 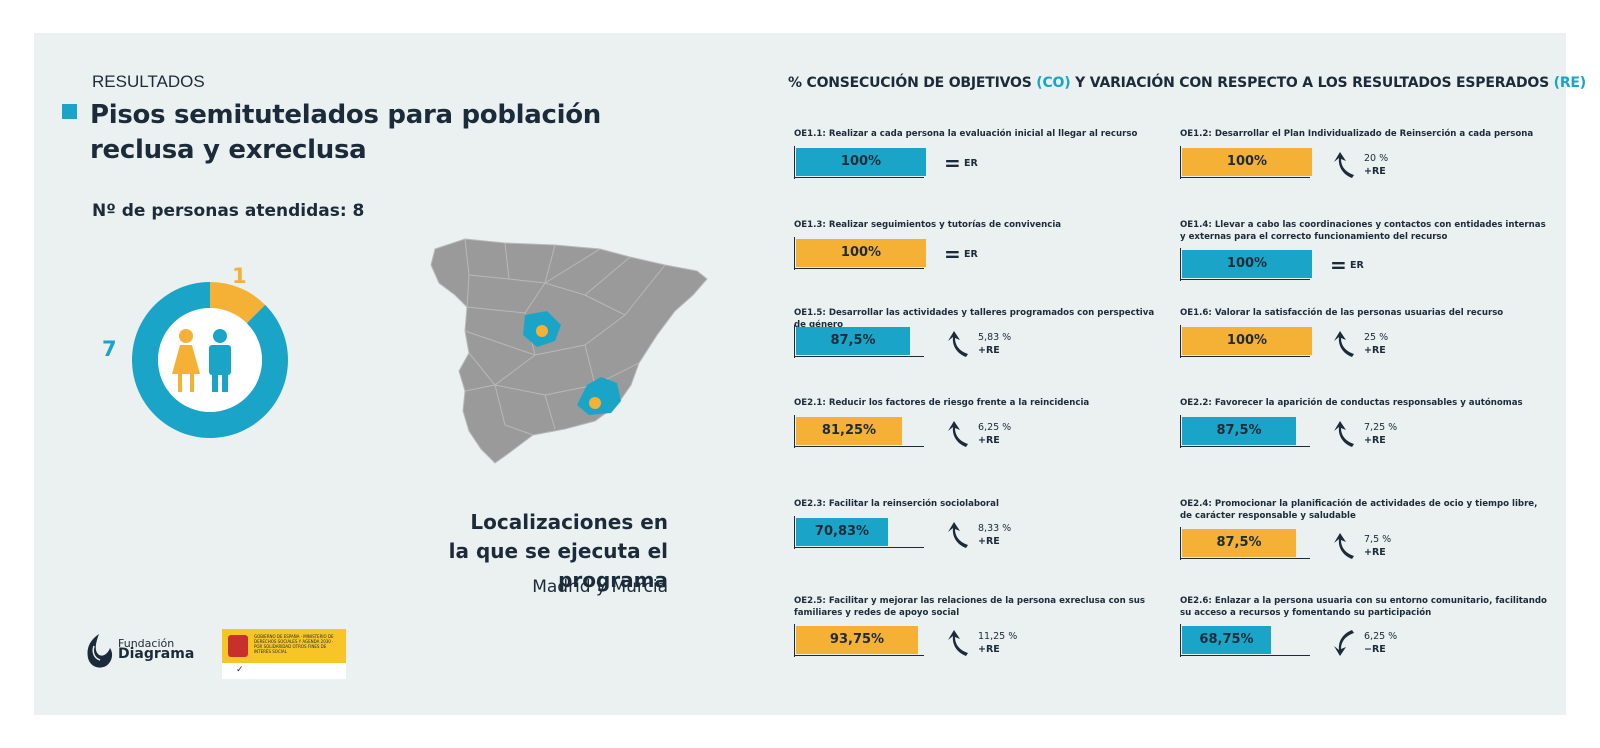 I want to click on objective-bar-chart: 68,75%, so click(x=1245, y=642).